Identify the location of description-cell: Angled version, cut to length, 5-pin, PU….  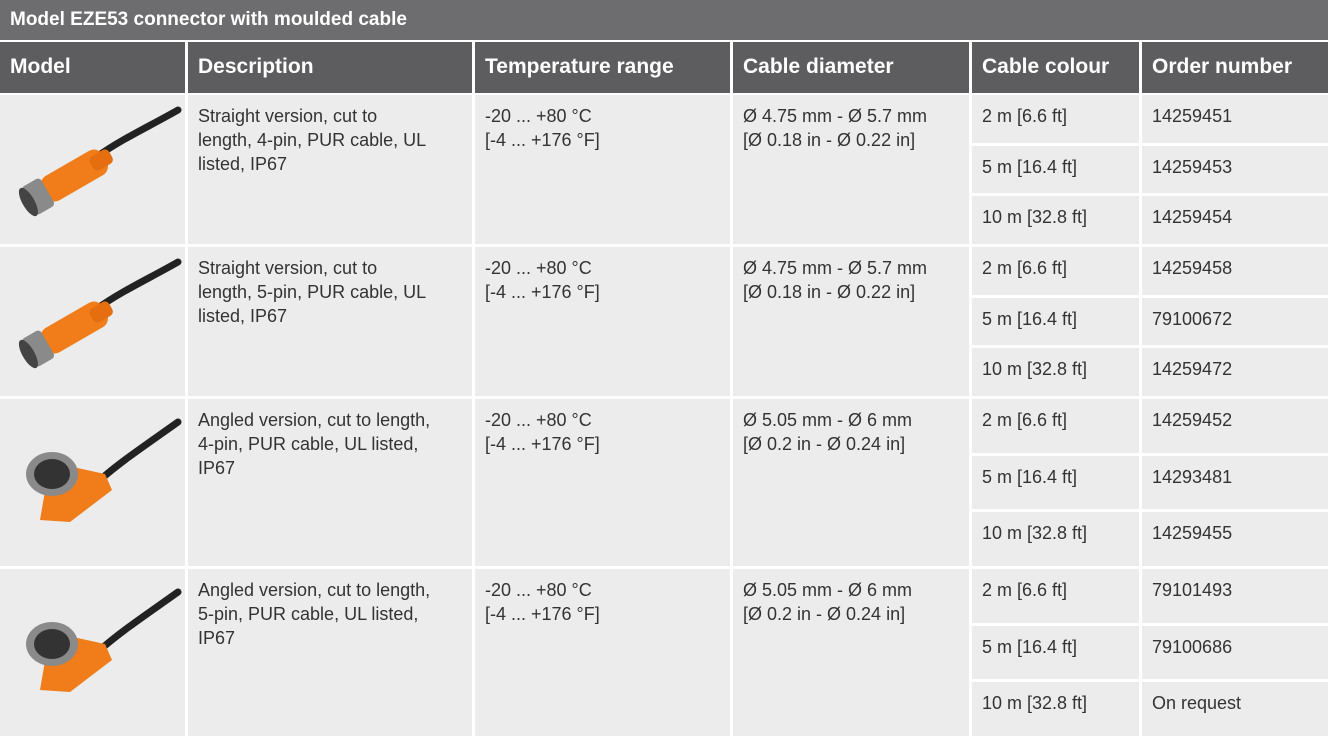
(330, 652).